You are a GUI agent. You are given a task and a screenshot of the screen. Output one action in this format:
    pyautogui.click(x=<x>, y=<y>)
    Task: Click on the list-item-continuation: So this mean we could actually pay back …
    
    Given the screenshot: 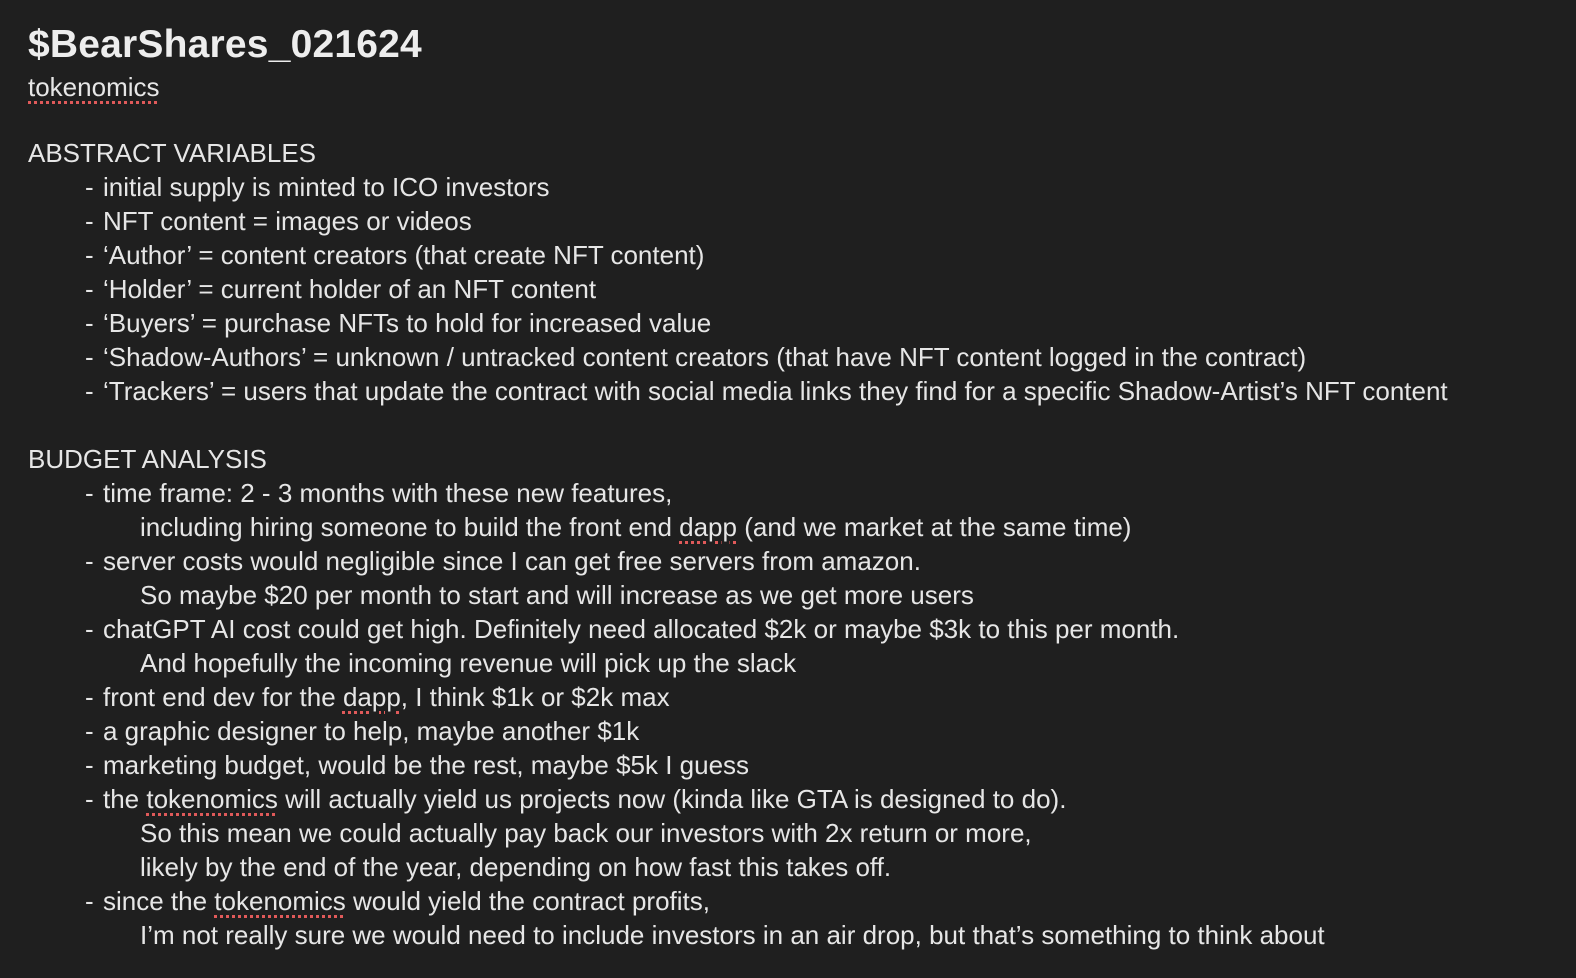 What is the action you would take?
    pyautogui.click(x=586, y=833)
    